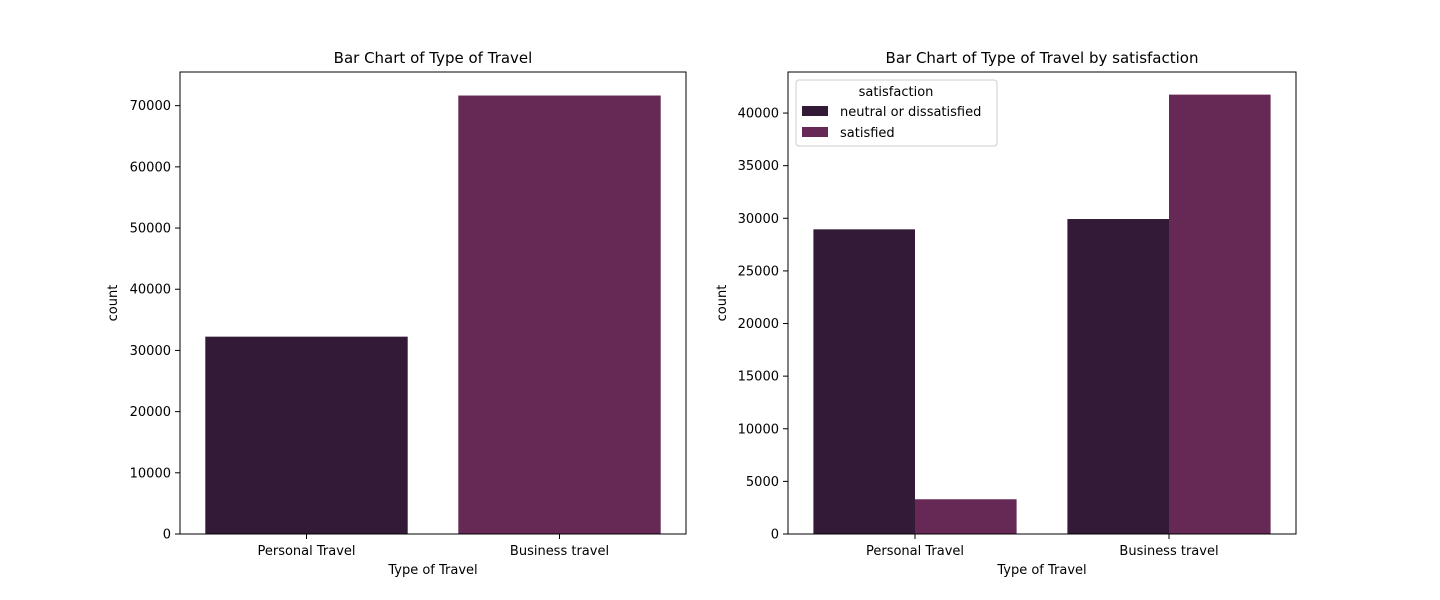 This screenshot has height=600, width=1440. I want to click on legend-label: neutral or dissatisfied, so click(910, 112).